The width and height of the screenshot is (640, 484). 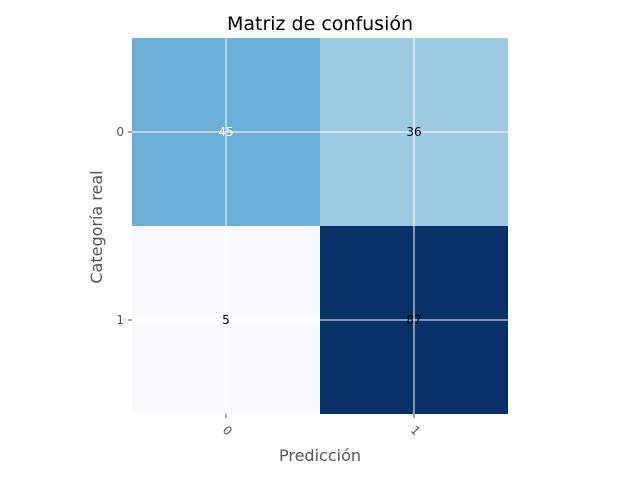 I want to click on x-axis-label: Predicción, so click(x=320, y=455).